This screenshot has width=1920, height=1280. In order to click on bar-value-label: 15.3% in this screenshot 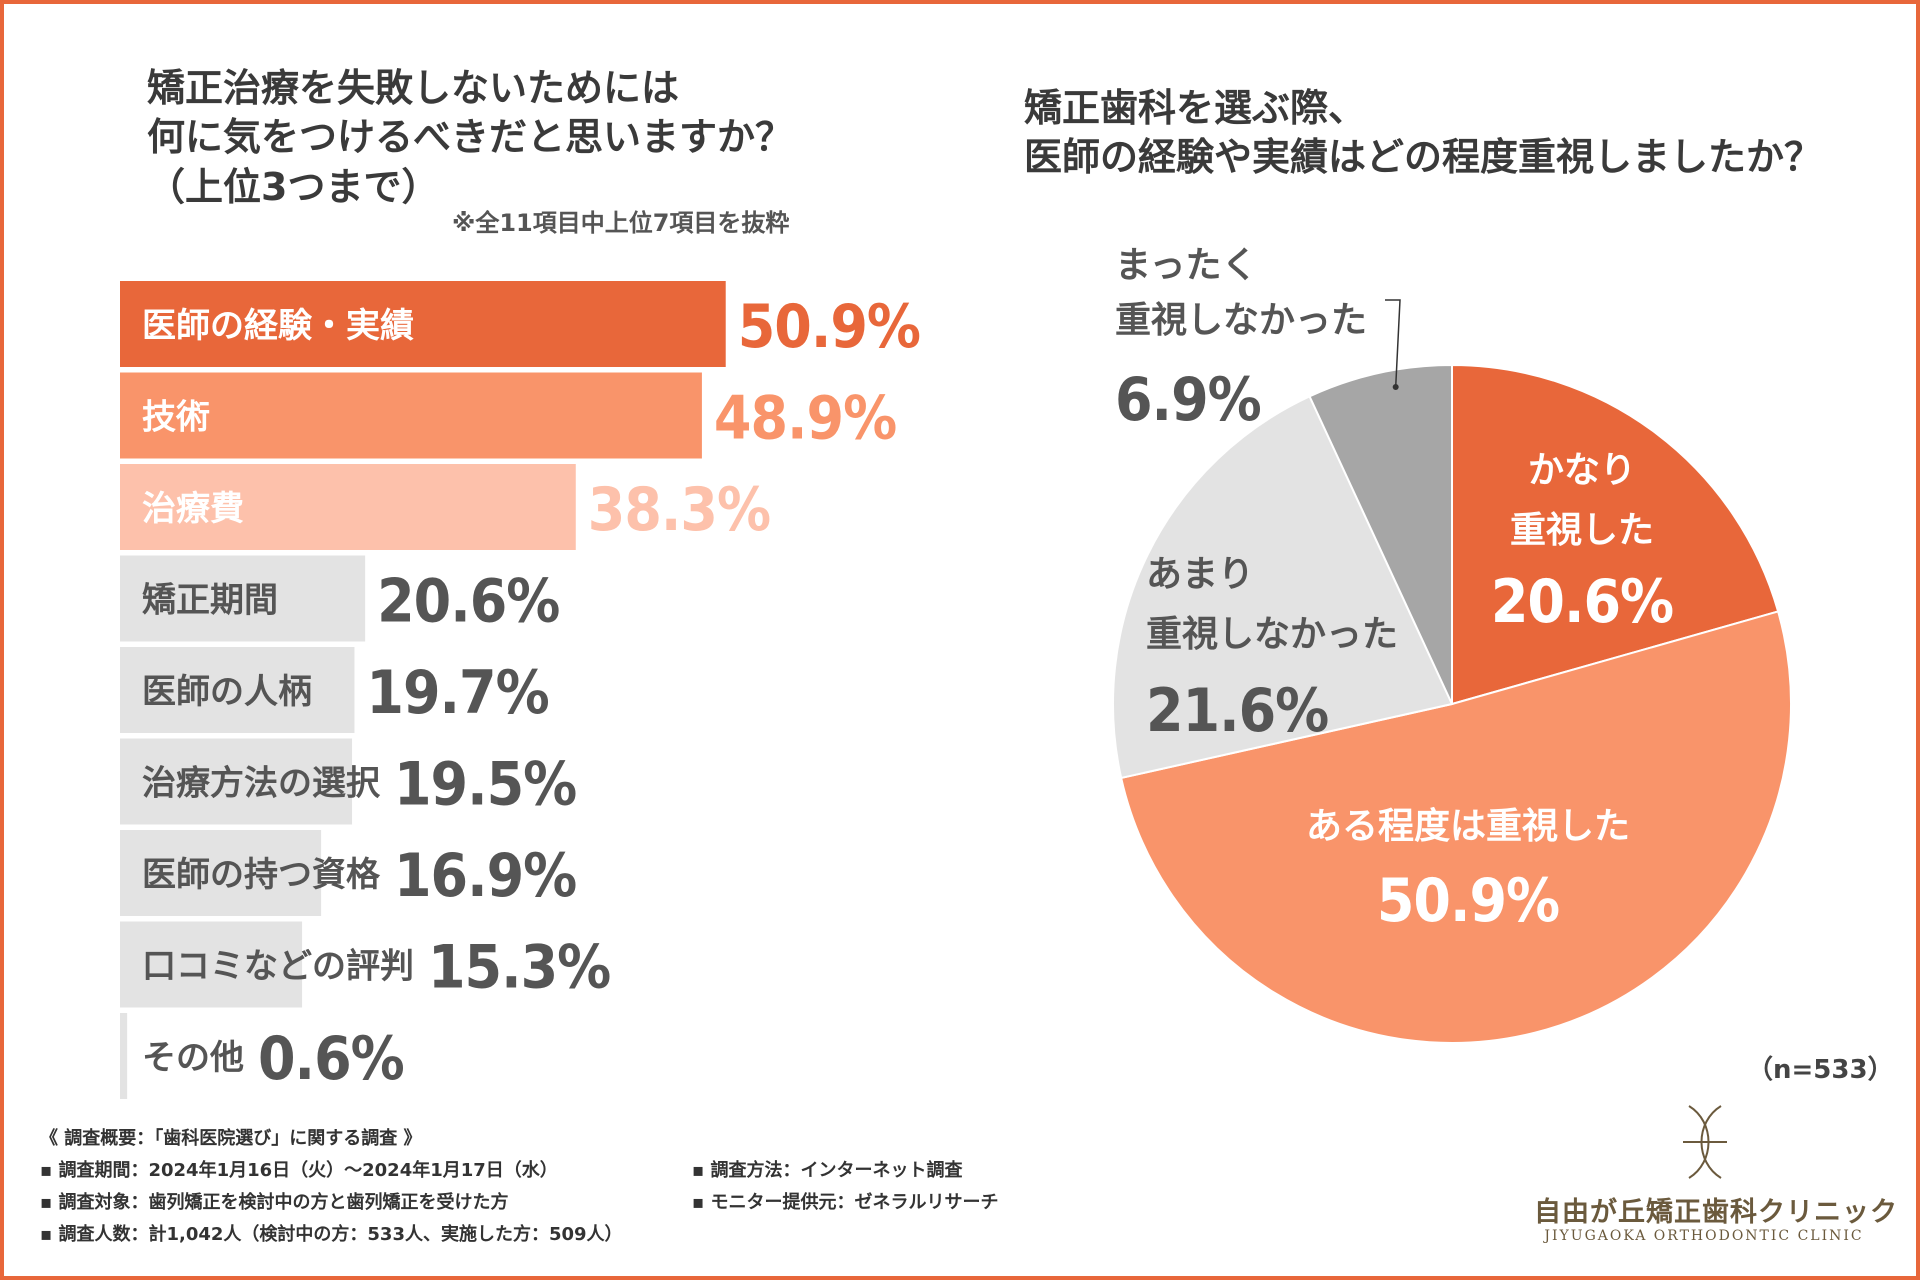, I will do `click(519, 968)`.